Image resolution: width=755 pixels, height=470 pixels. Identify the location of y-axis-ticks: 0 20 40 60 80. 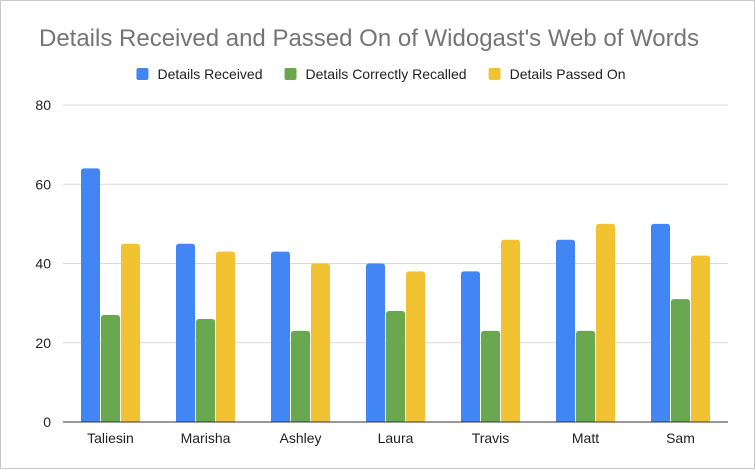
(43, 263).